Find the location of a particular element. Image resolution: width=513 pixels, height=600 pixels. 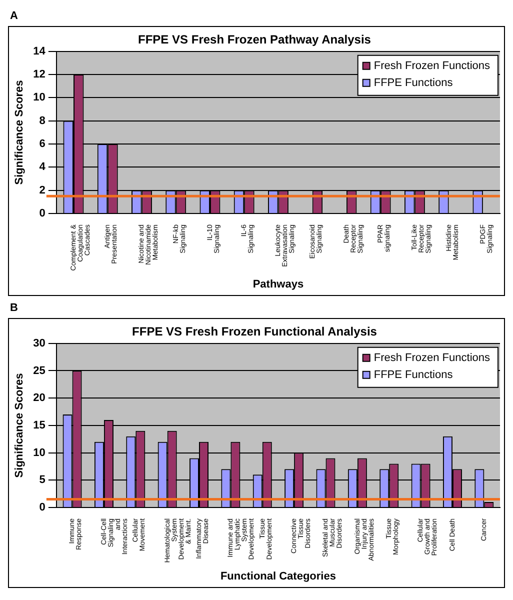

chart-title: FFPE VS Fresh Frozen Functional Analysis is located at coordinates (255, 331).